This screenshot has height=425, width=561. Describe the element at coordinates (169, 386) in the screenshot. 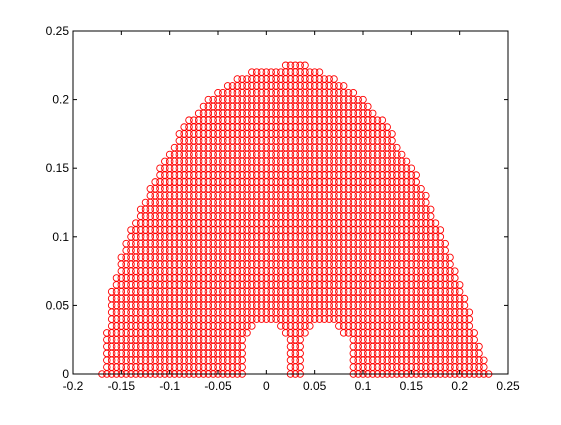

I see `x-tick-label: -0.1` at that location.